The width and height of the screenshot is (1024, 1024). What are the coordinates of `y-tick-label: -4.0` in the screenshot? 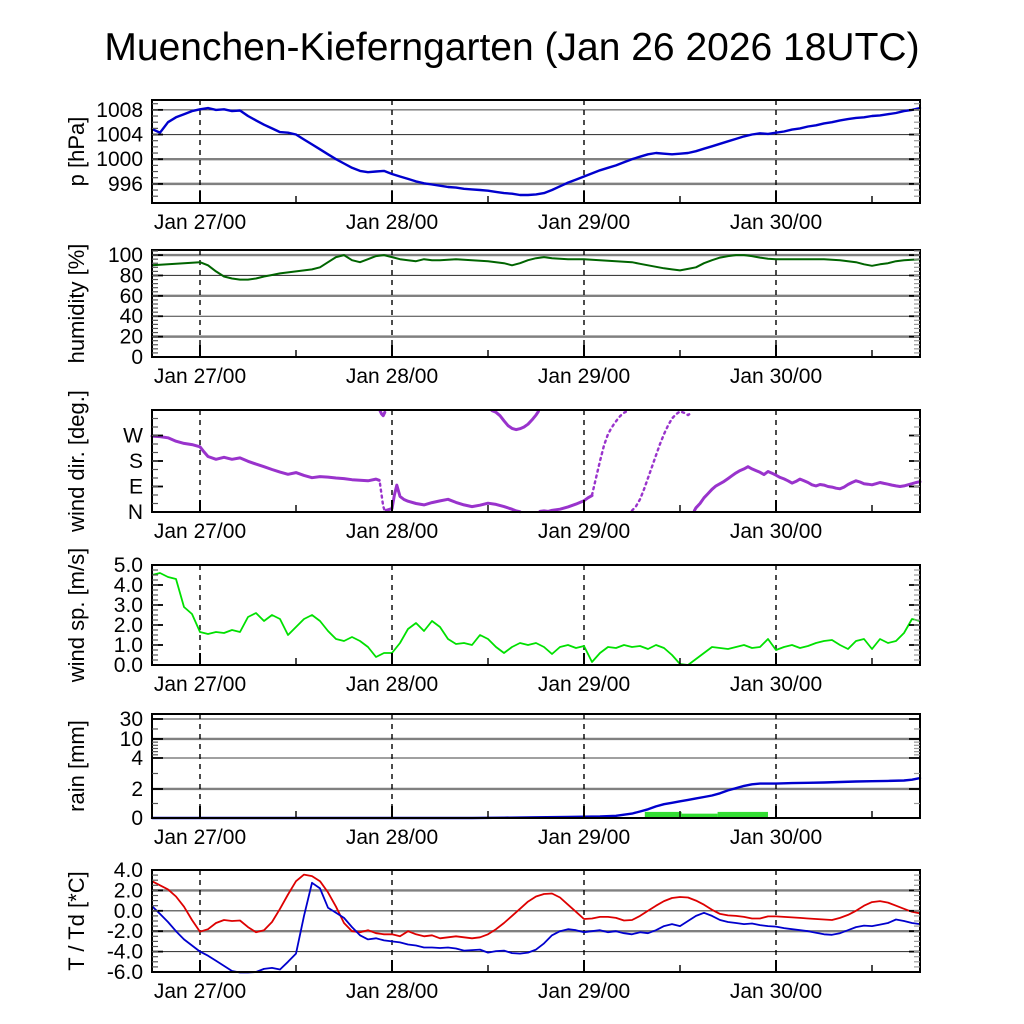 It's located at (125, 952).